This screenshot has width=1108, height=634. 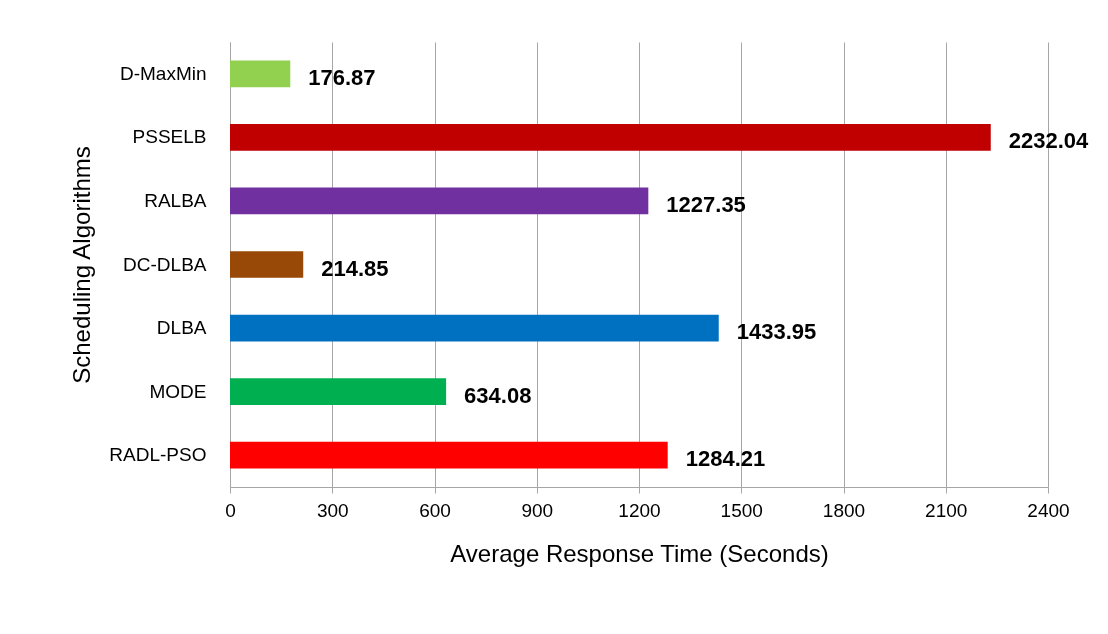 I want to click on y-tick-label: RADL-PSO, so click(x=158, y=455).